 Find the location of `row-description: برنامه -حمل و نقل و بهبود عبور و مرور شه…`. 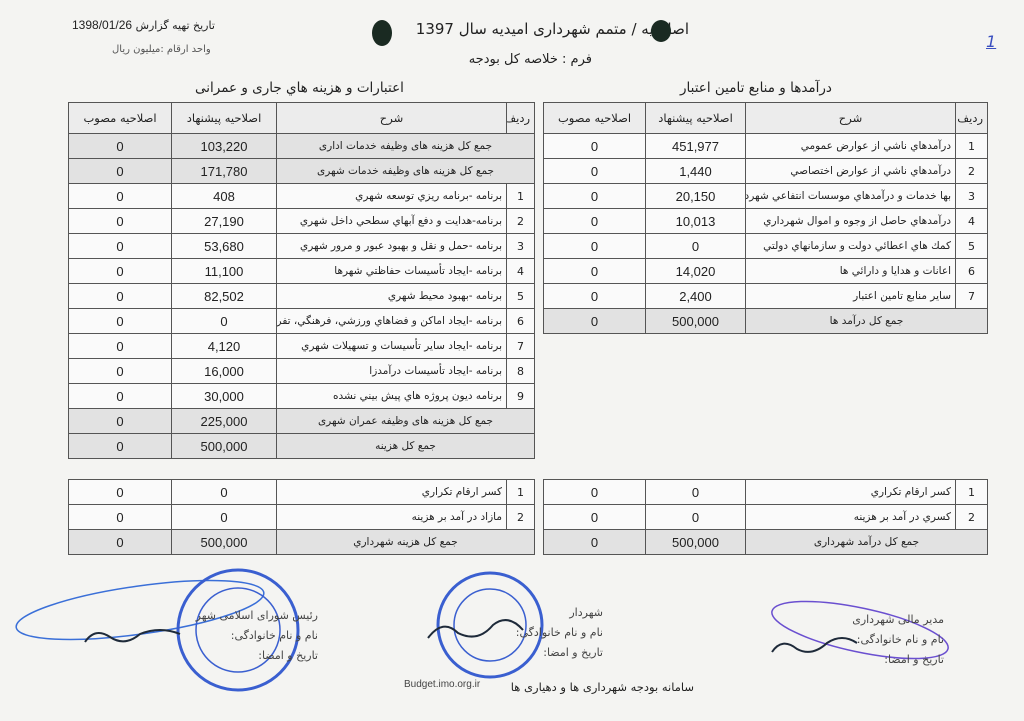

row-description: برنامه -حمل و نقل و بهبود عبور و مرور شه… is located at coordinates (391, 246).